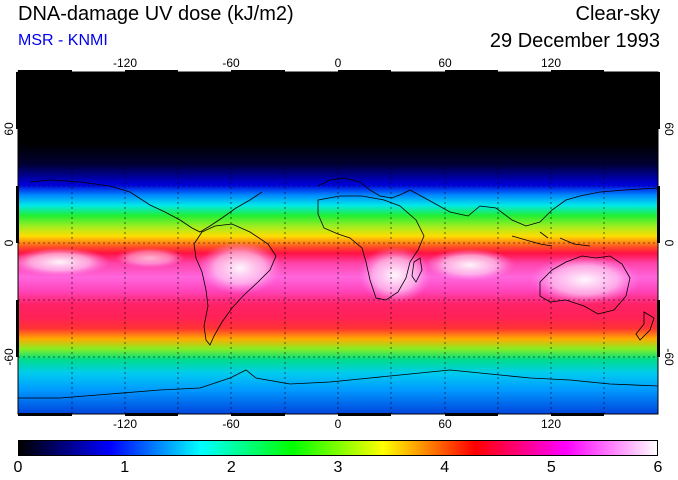 This screenshot has height=480, width=678. I want to click on coast-africa, so click(371, 248).